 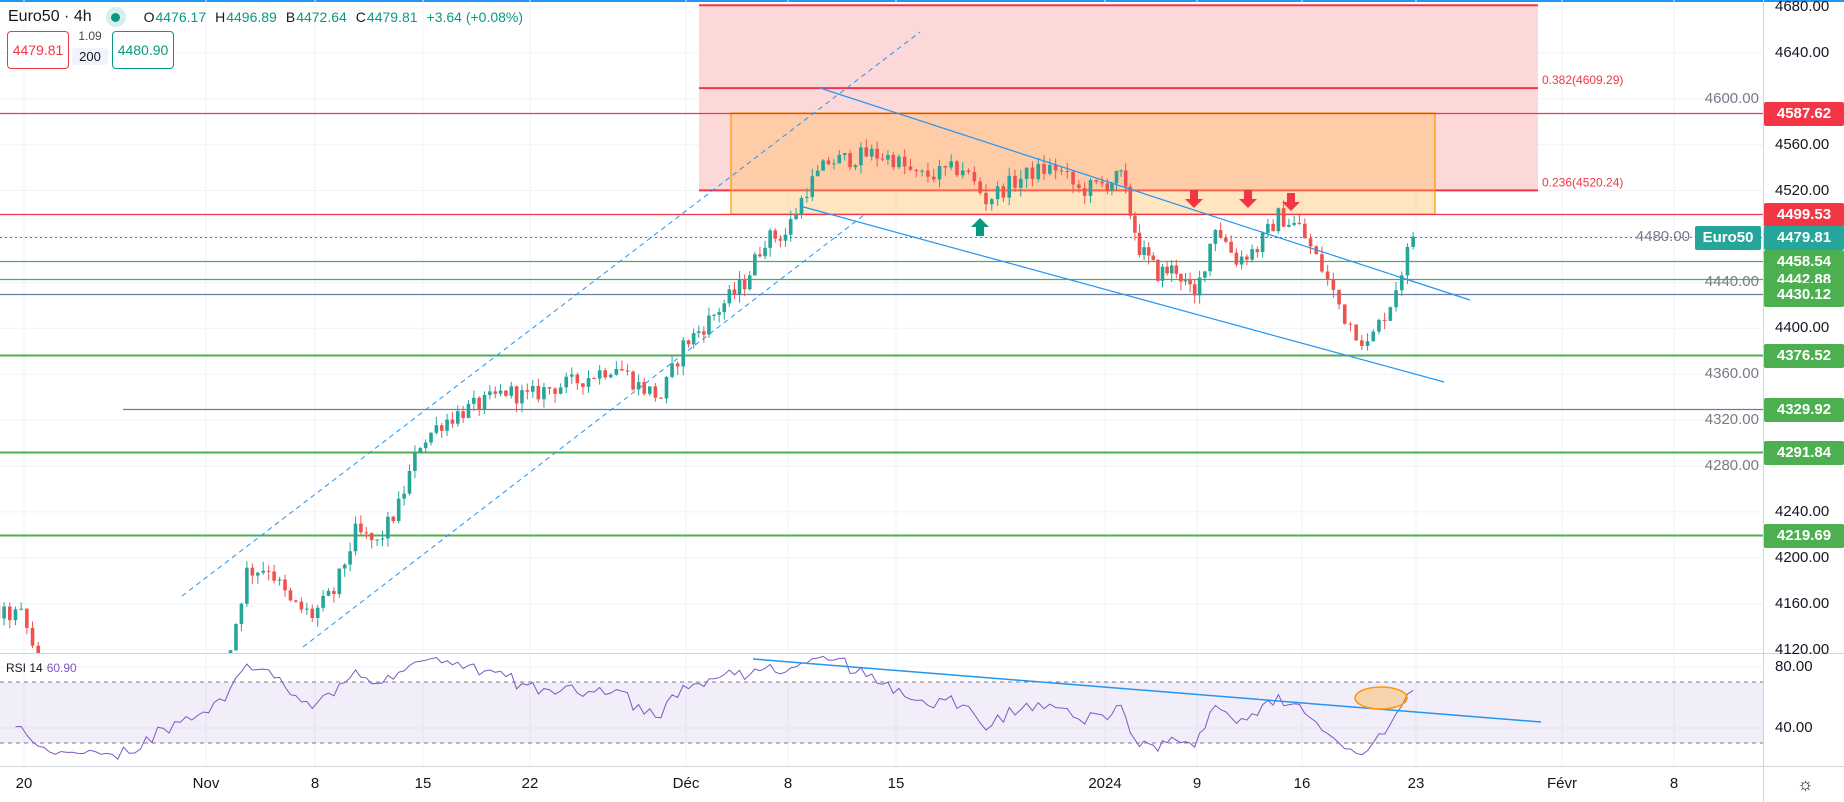 I want to click on rsi-tick-label: 80.00, so click(x=1794, y=666).